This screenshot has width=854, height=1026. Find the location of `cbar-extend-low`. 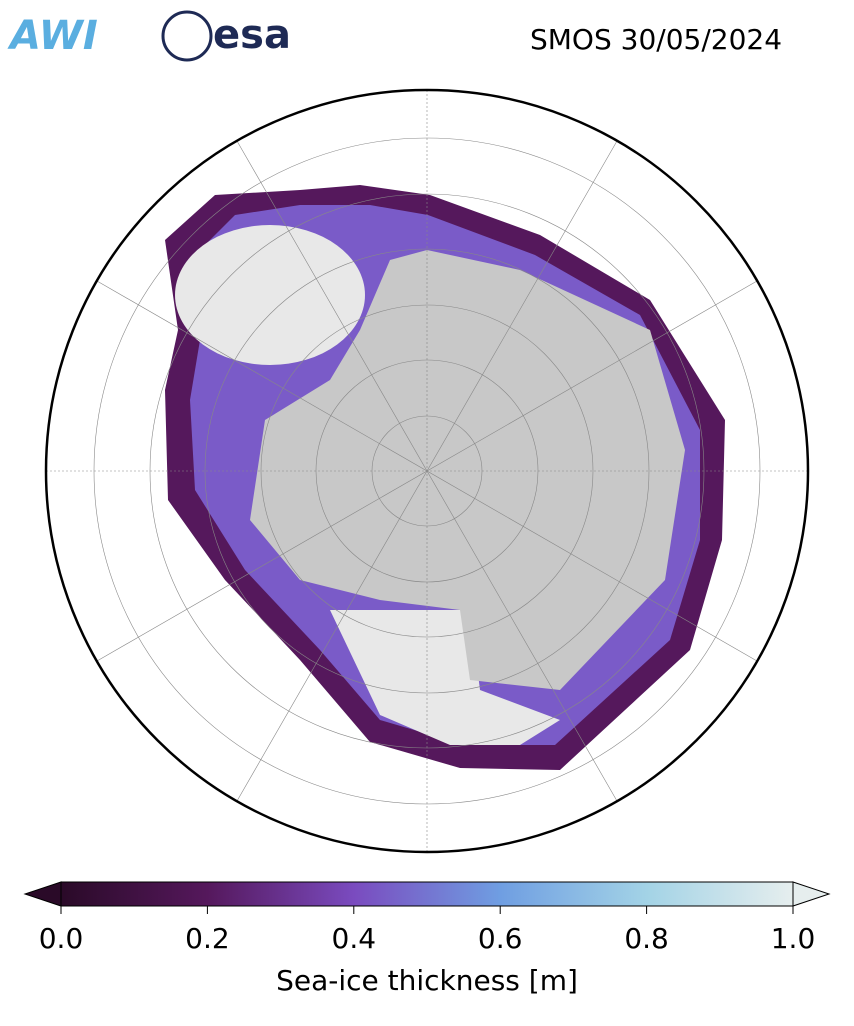

cbar-extend-low is located at coordinates (42, 894).